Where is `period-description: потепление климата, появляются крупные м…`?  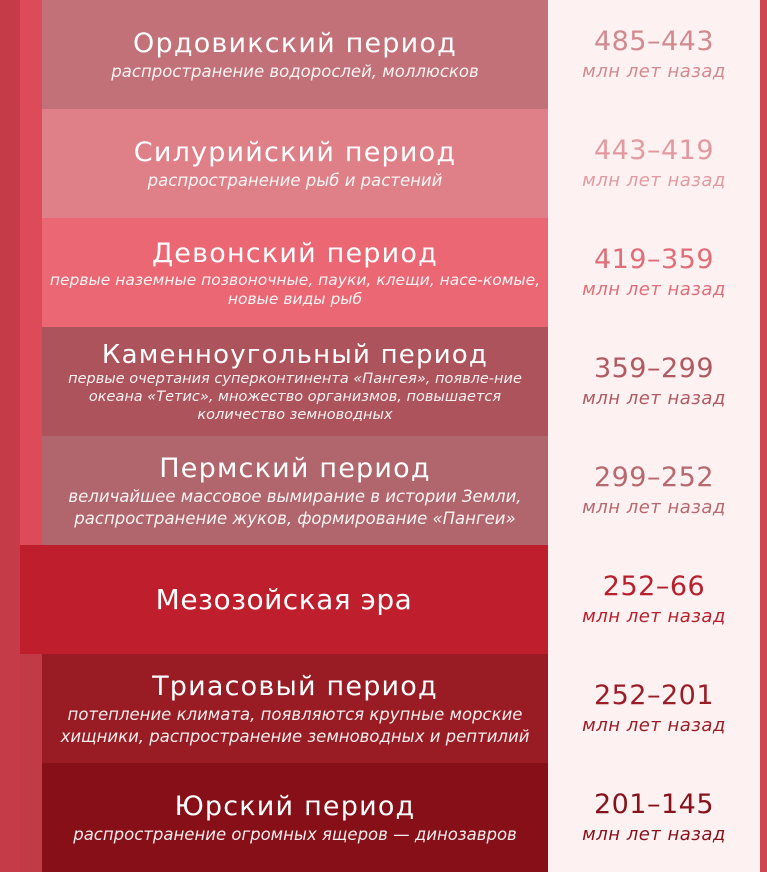
period-description: потепление климата, появляются крупные м… is located at coordinates (295, 725).